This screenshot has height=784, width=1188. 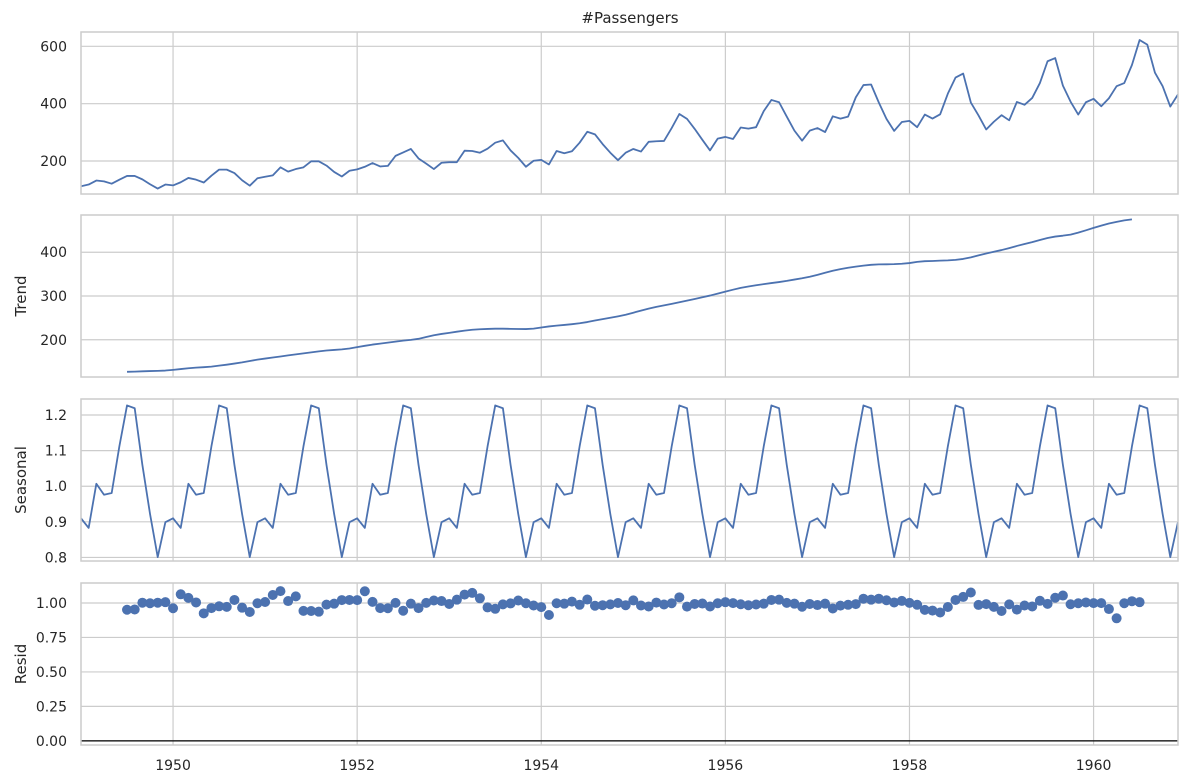 What do you see at coordinates (629, 18) in the screenshot?
I see `chart-title: #Passengers` at bounding box center [629, 18].